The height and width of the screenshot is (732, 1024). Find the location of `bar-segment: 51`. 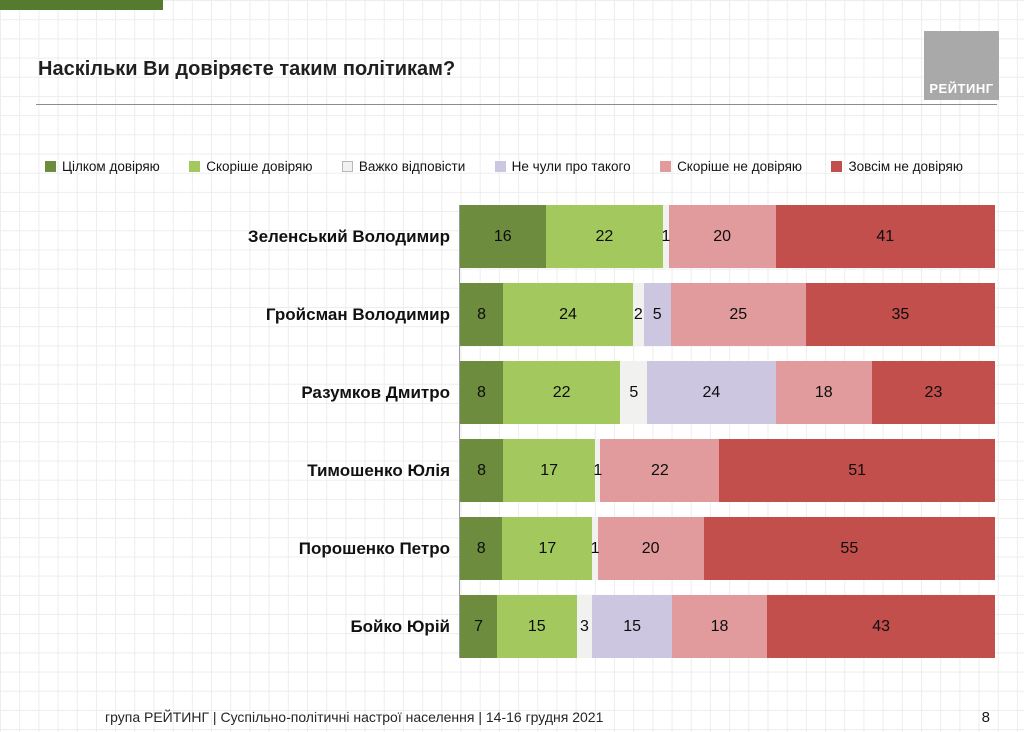

bar-segment: 51 is located at coordinates (857, 470).